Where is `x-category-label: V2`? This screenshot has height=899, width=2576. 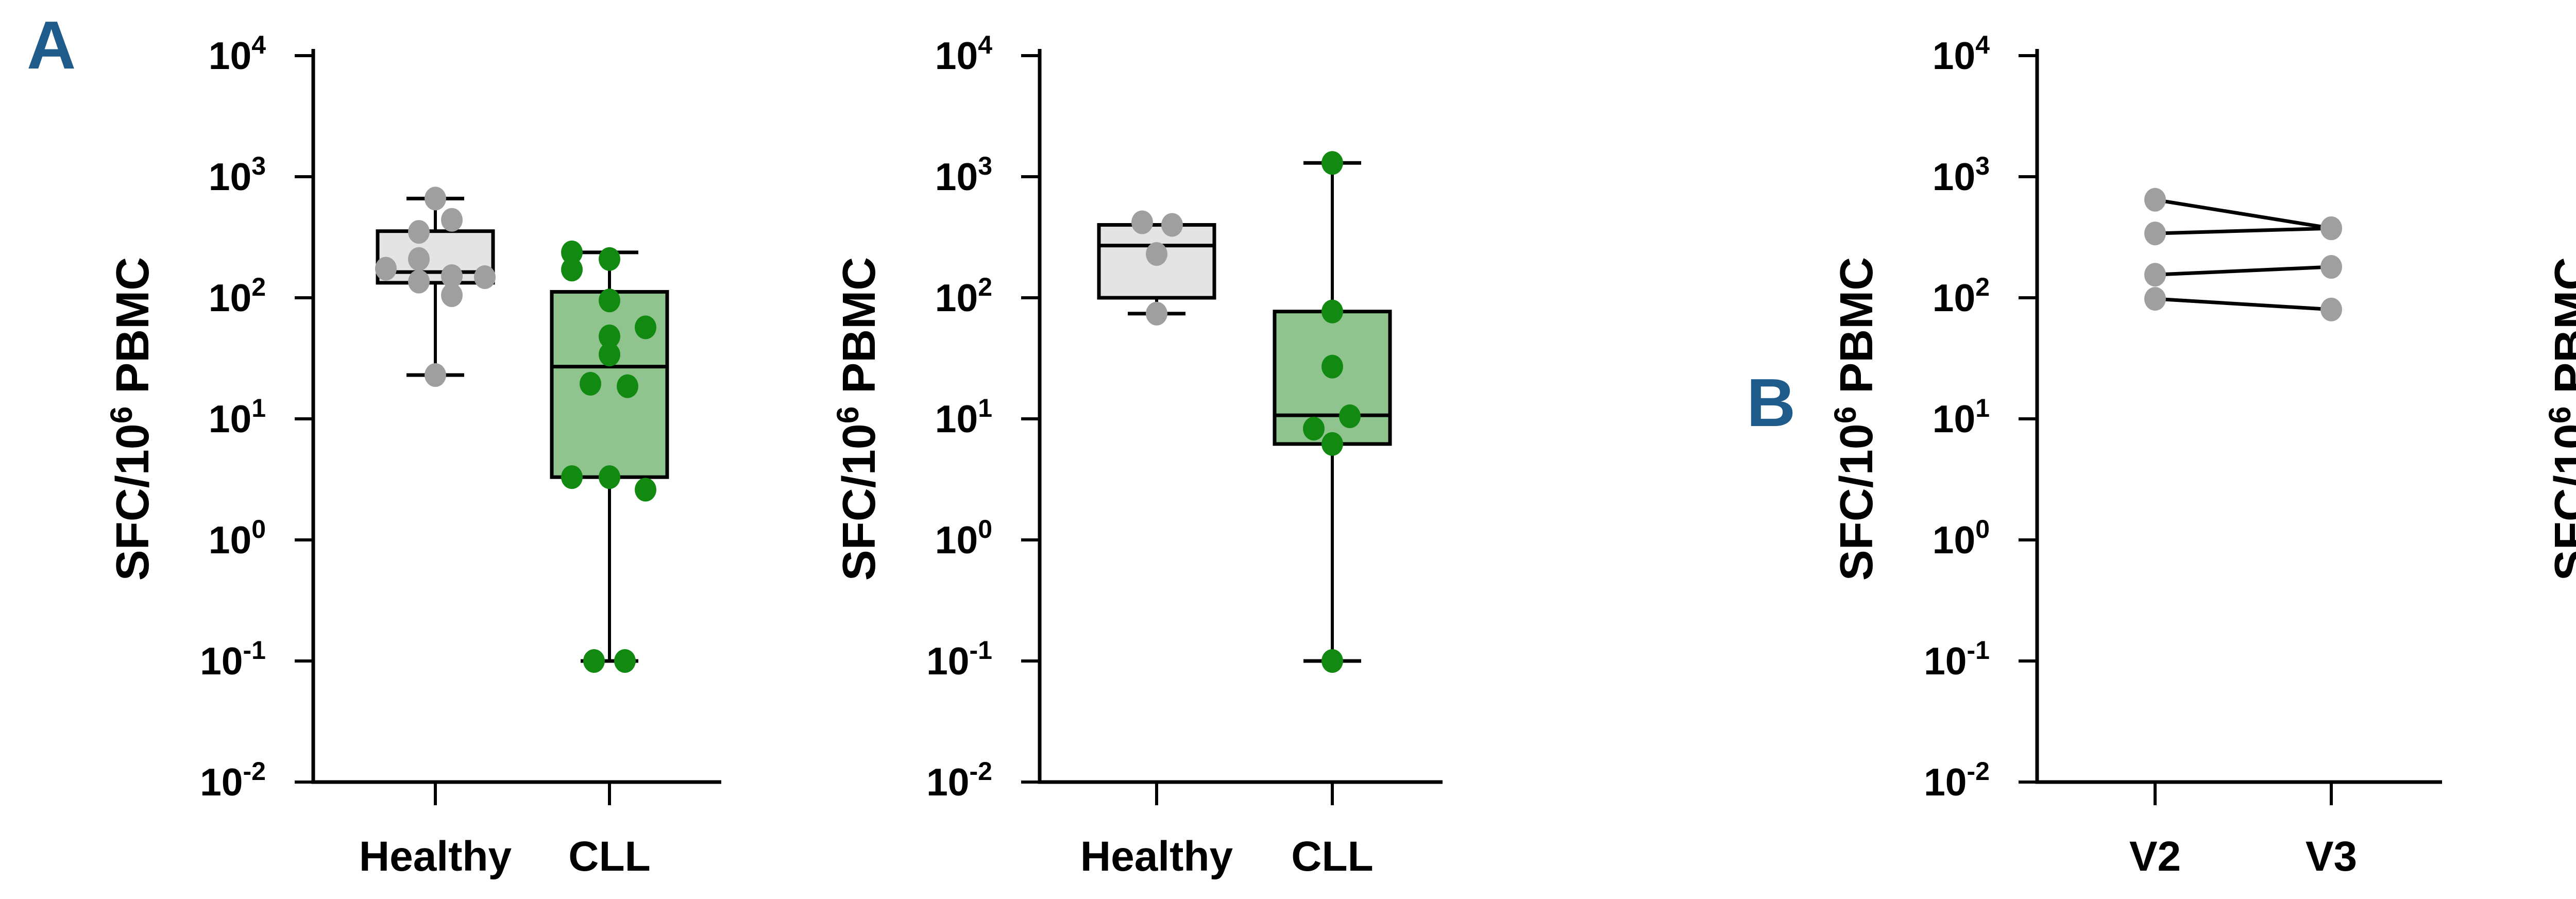
x-category-label: V2 is located at coordinates (2155, 856).